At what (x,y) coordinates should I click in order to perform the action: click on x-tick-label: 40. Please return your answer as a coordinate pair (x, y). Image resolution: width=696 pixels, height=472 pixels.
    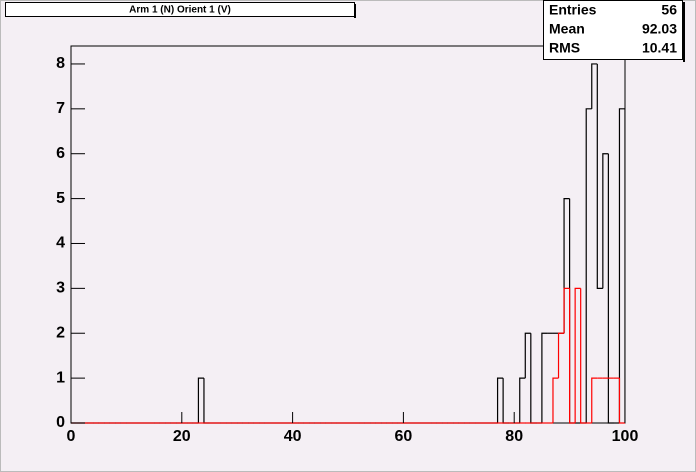
    Looking at the image, I should click on (293, 436).